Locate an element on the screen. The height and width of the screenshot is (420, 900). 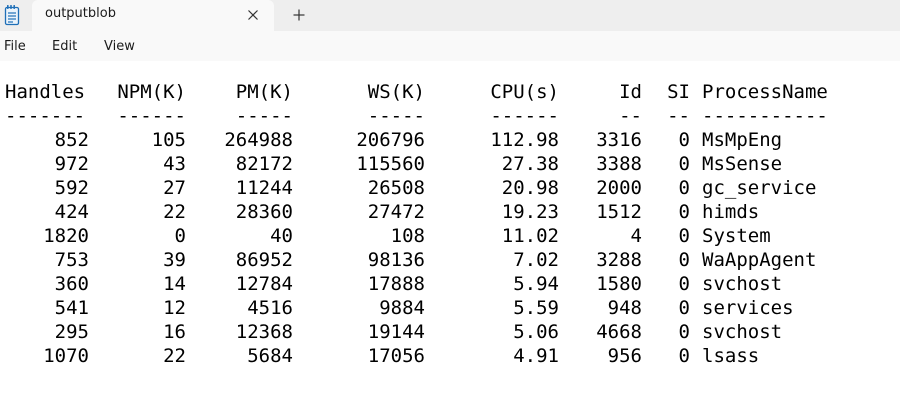
menu-view: View is located at coordinates (119, 46).